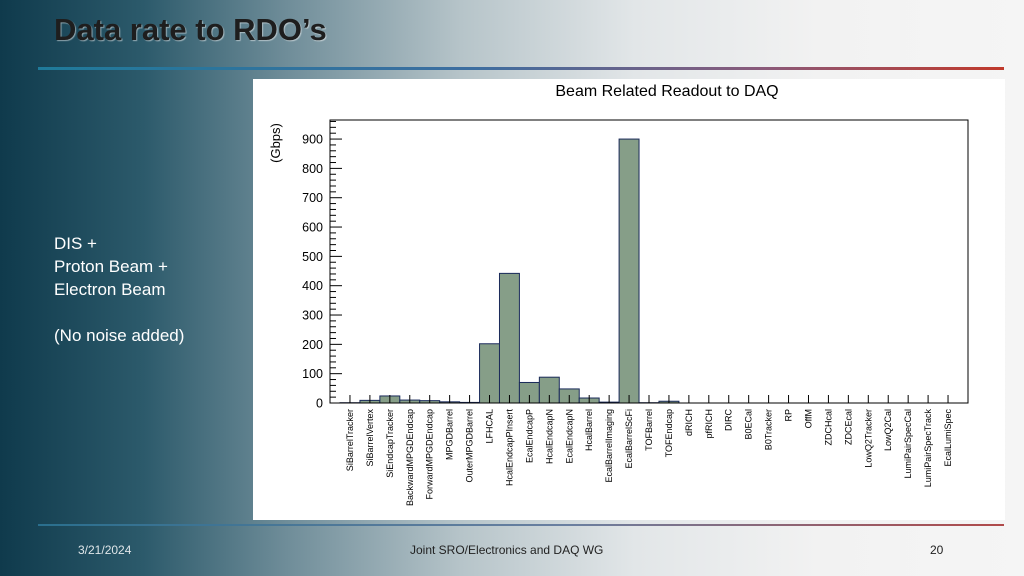  What do you see at coordinates (312, 257) in the screenshot?
I see `y-tick-label: 500` at bounding box center [312, 257].